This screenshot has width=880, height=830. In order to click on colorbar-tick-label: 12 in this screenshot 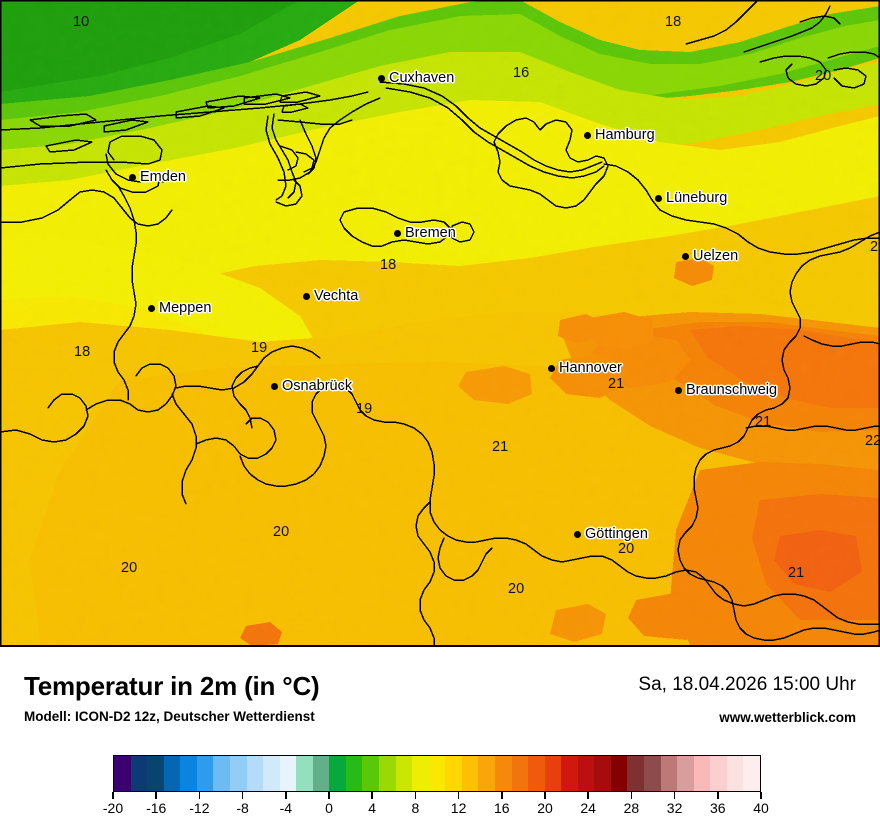, I will do `click(458, 808)`.